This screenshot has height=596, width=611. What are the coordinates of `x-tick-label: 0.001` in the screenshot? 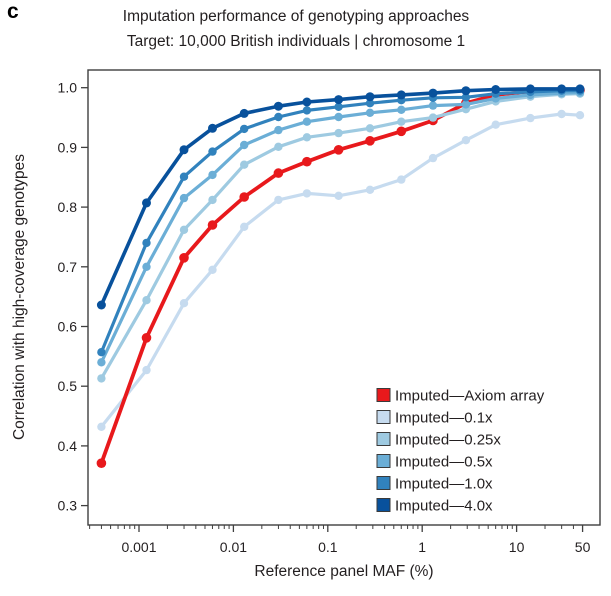 It's located at (138, 547).